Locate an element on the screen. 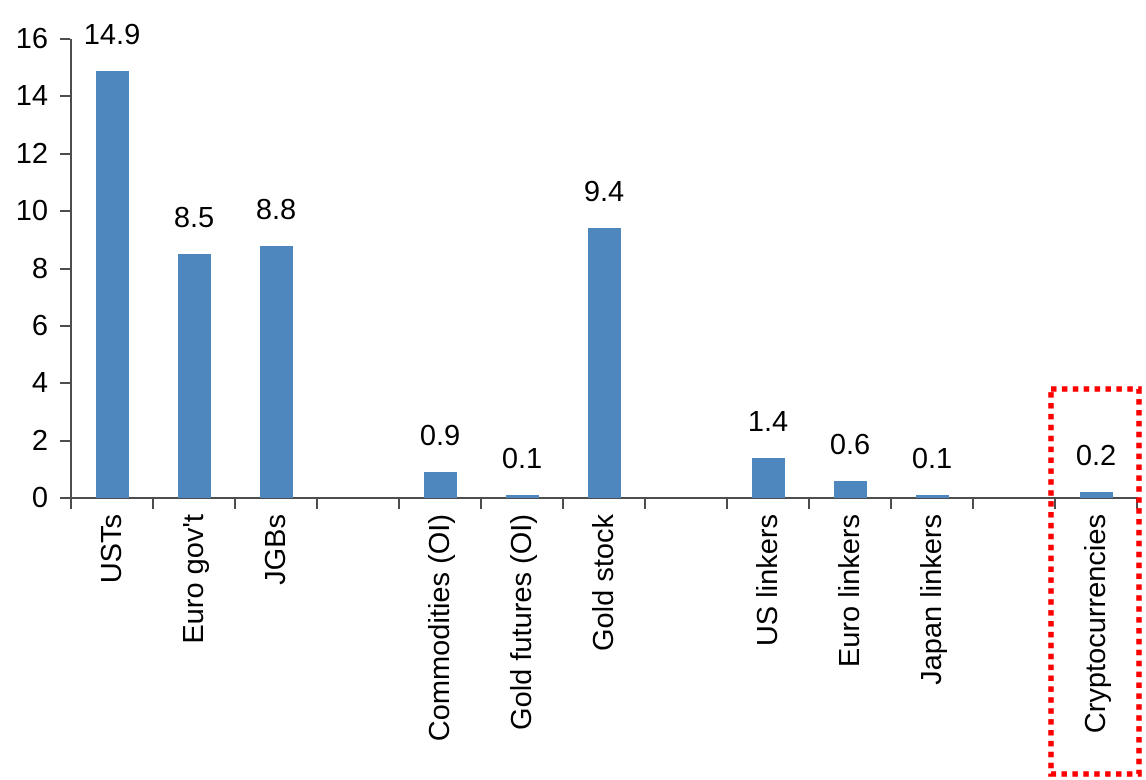  y-tick-label: 2 is located at coordinates (39, 440).